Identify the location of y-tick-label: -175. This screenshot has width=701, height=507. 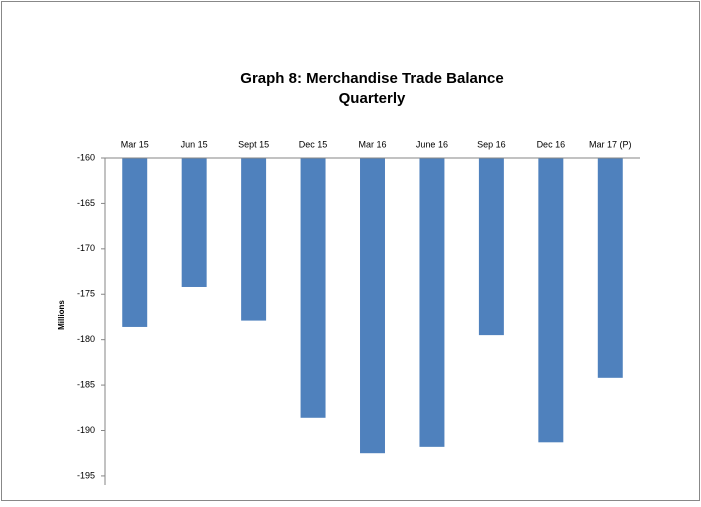
(86, 294).